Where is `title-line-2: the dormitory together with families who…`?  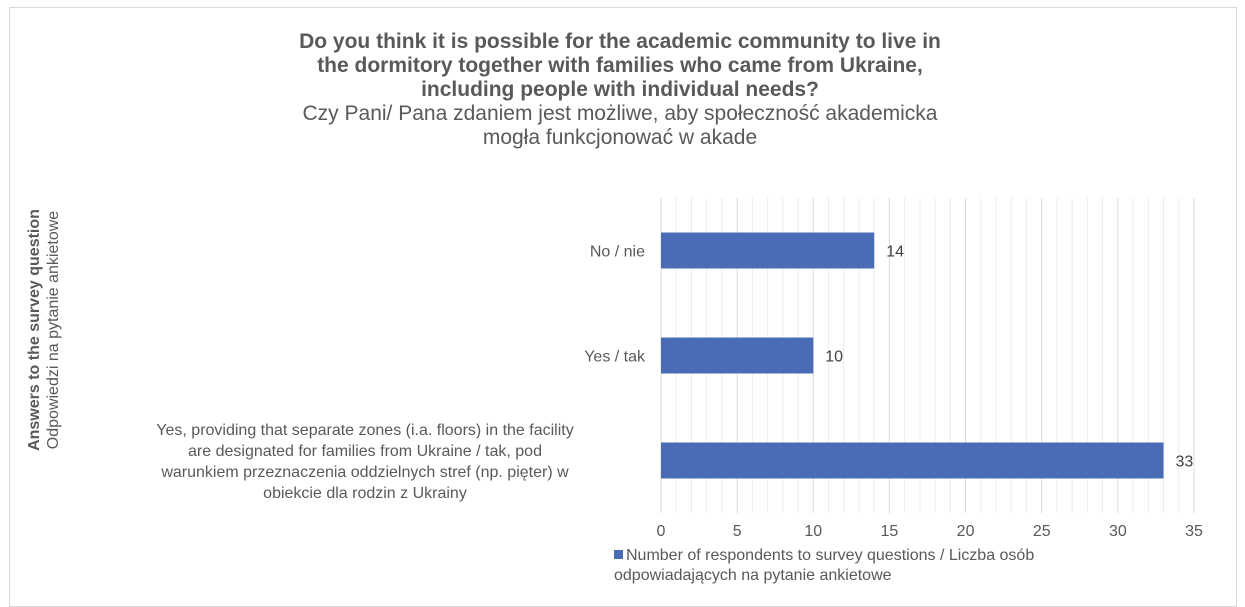
title-line-2: the dormitory together with families who… is located at coordinates (620, 65).